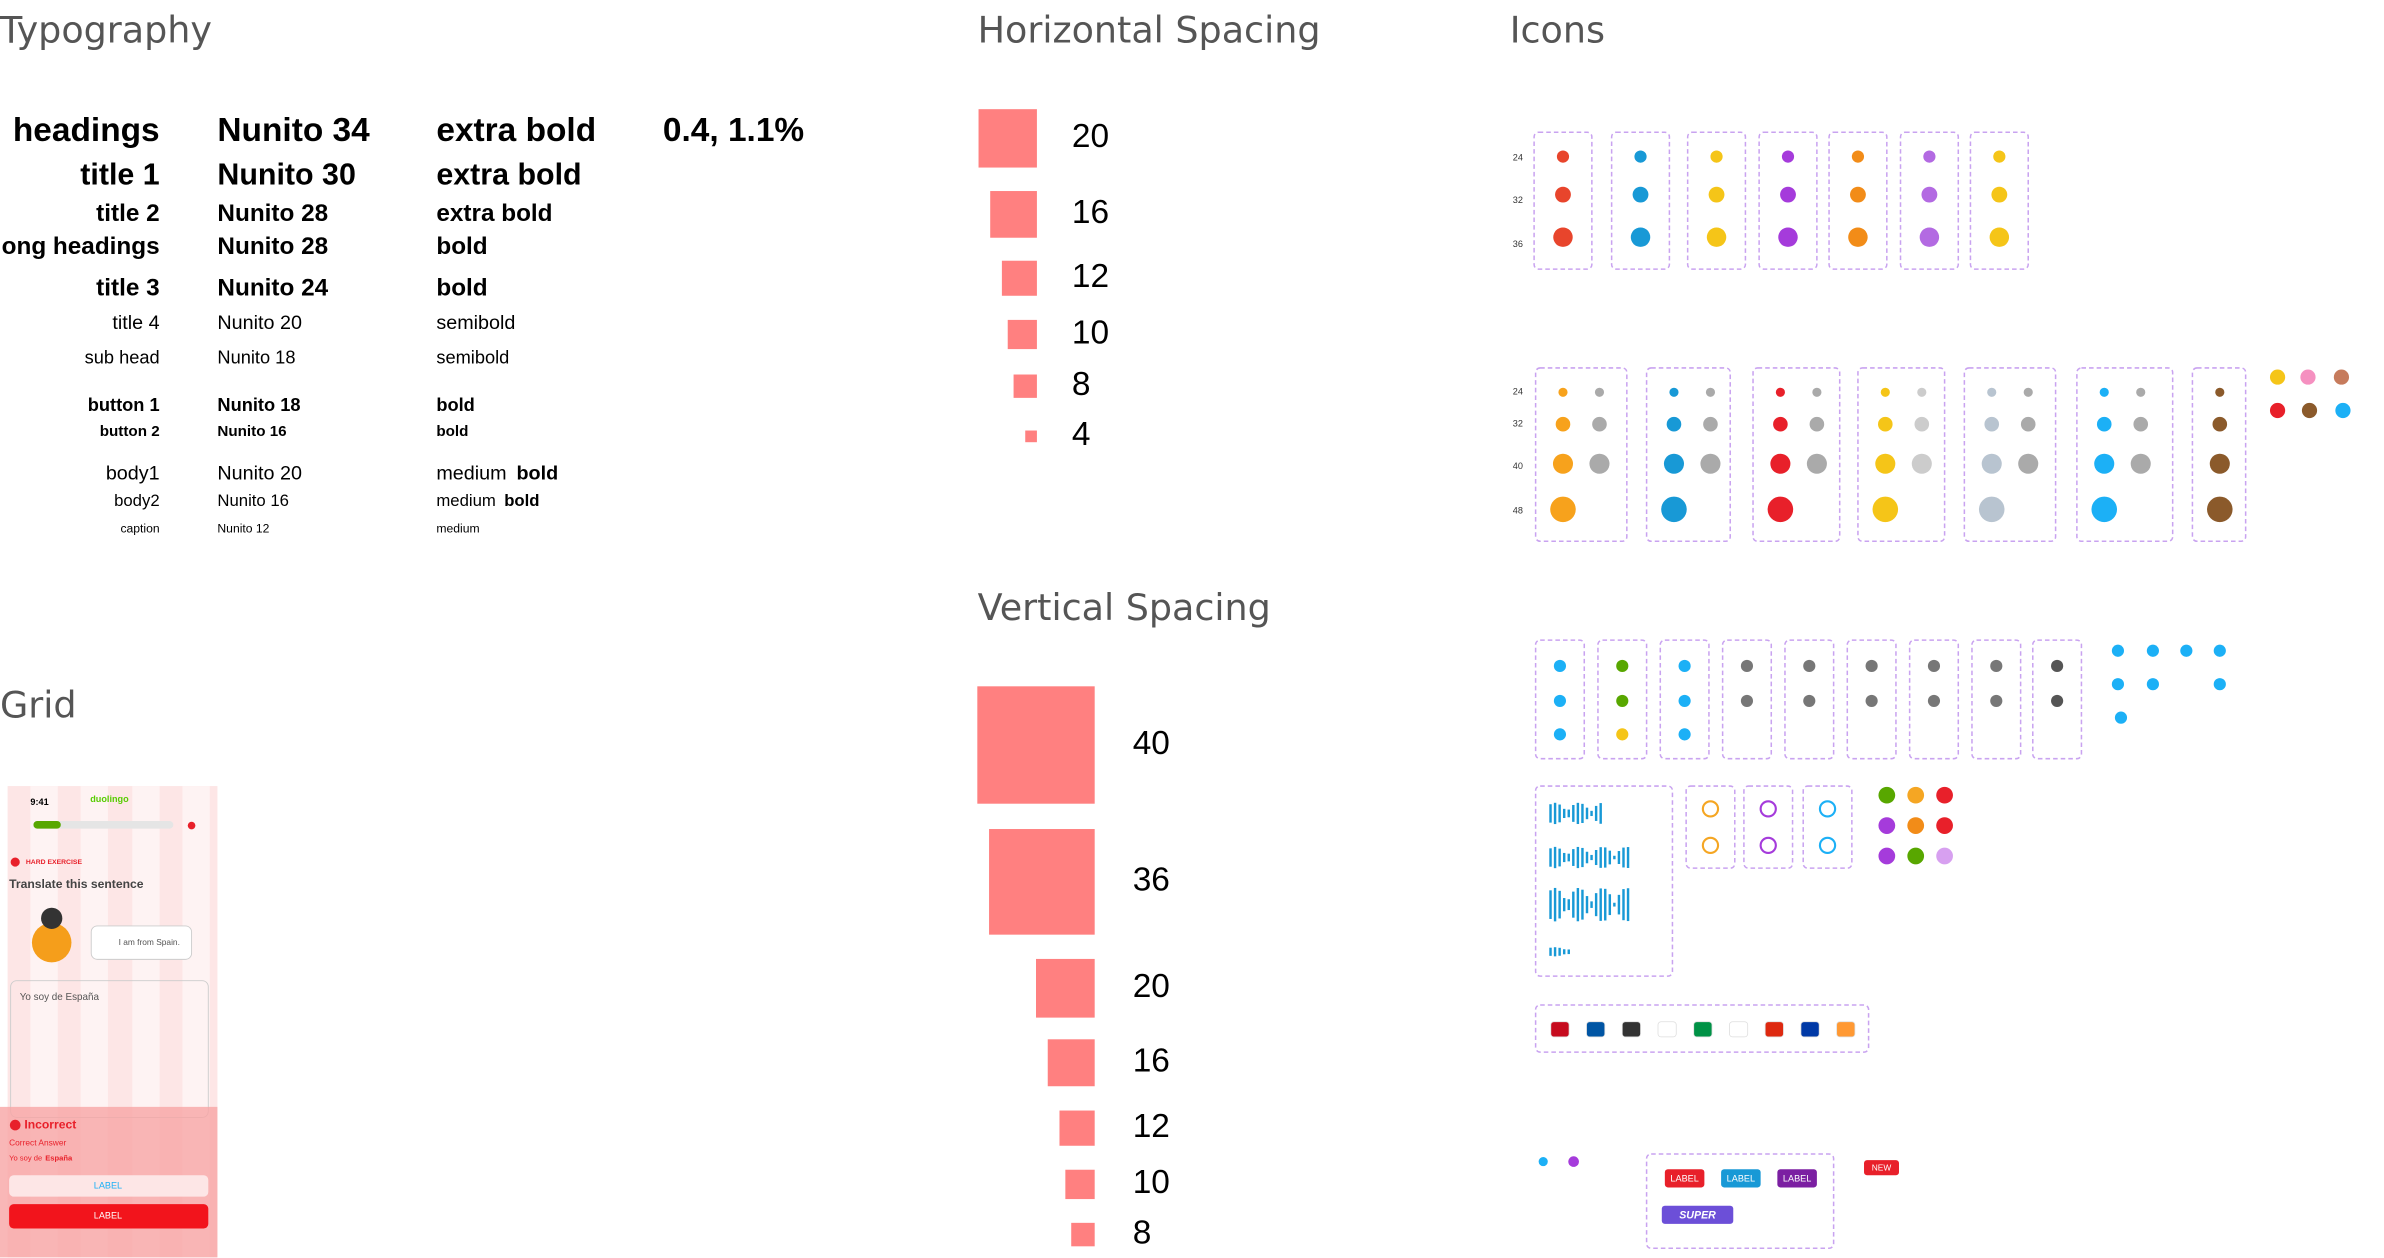  I want to click on spacing-label: 8, so click(1142, 1232).